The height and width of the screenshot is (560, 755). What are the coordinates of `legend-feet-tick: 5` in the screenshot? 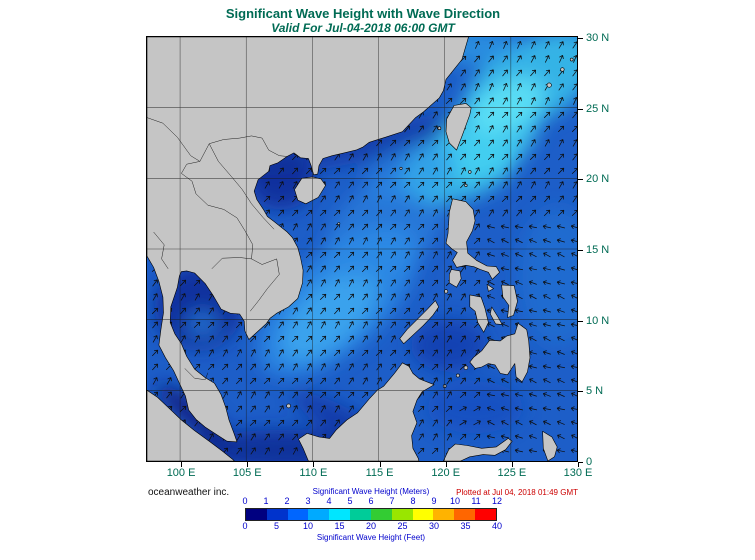 It's located at (276, 526).